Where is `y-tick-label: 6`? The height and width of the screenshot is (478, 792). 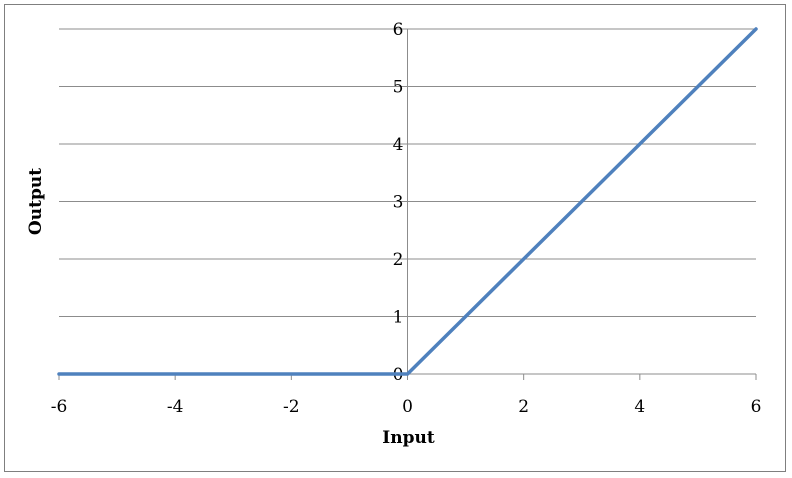
y-tick-label: 6 is located at coordinates (398, 30).